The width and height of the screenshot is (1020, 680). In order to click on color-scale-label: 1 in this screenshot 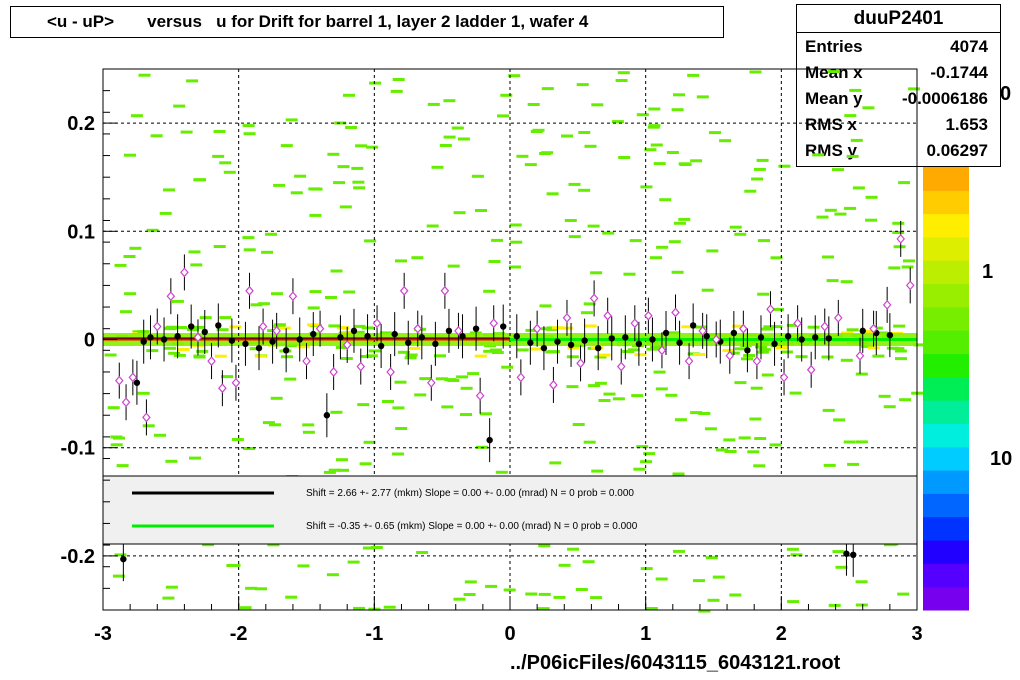, I will do `click(987, 272)`.